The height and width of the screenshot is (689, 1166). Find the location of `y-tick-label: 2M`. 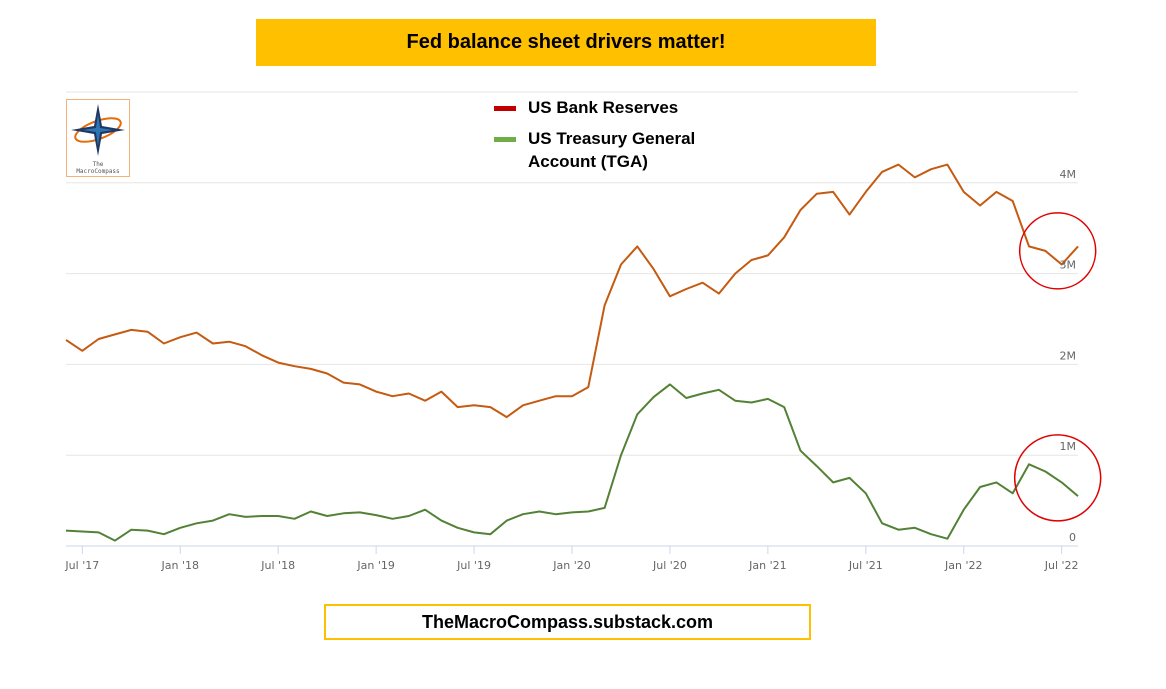

y-tick-label: 2M is located at coordinates (1068, 355).